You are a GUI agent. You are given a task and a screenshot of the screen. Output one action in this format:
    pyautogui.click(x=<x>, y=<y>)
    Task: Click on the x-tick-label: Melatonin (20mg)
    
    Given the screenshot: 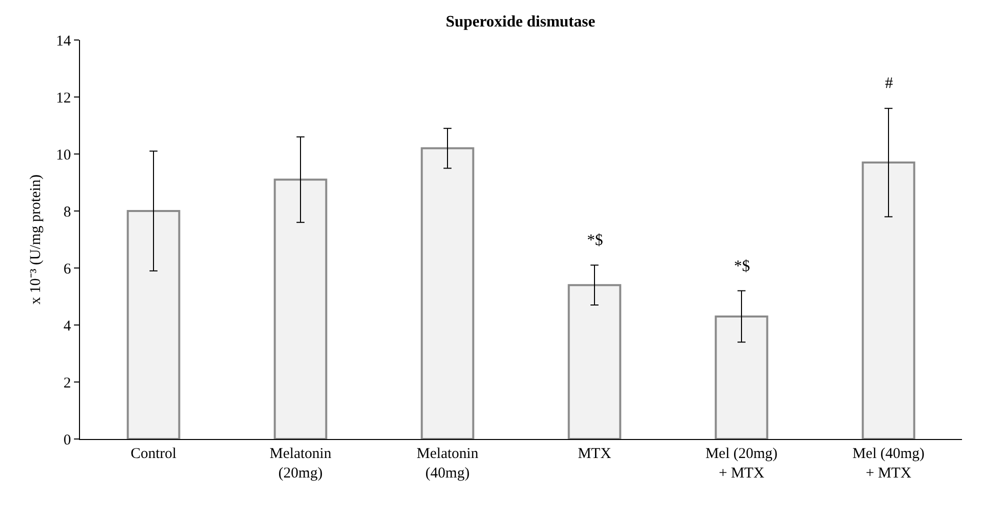 What is the action you would take?
    pyautogui.click(x=301, y=464)
    